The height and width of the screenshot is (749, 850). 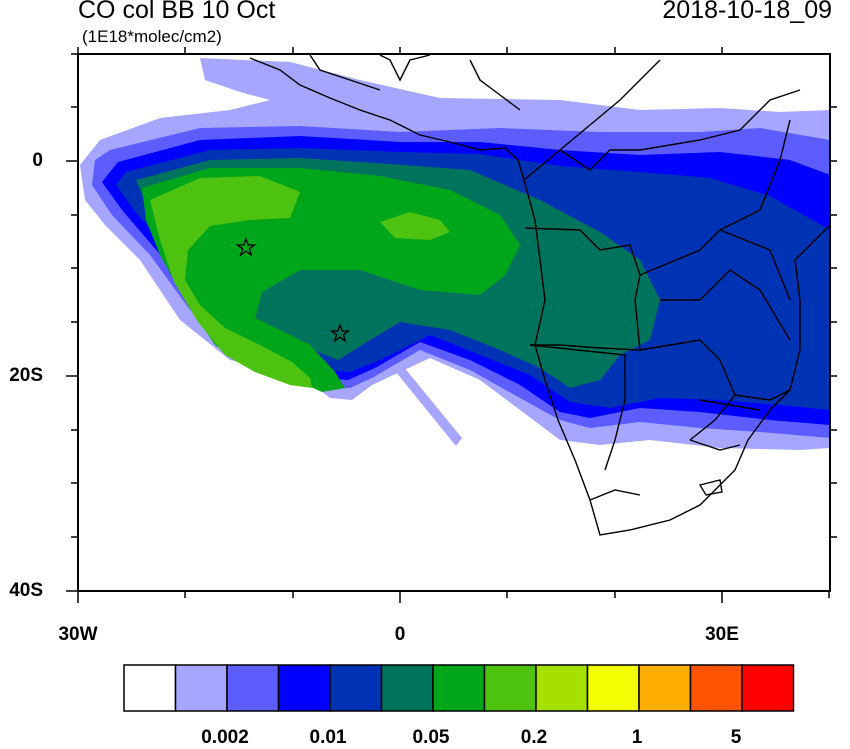 What do you see at coordinates (293, 290) in the screenshot?
I see `station-markers` at bounding box center [293, 290].